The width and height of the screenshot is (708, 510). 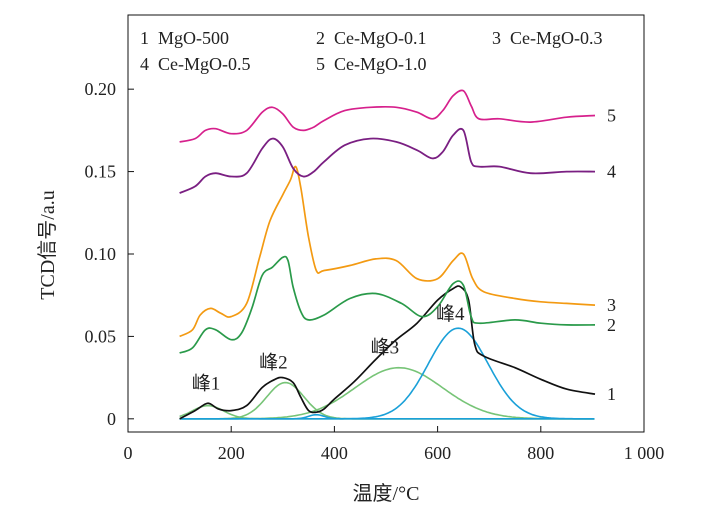 I want to click on legend-entry-3: 3 Ce-MgO-0.3, so click(x=547, y=38).